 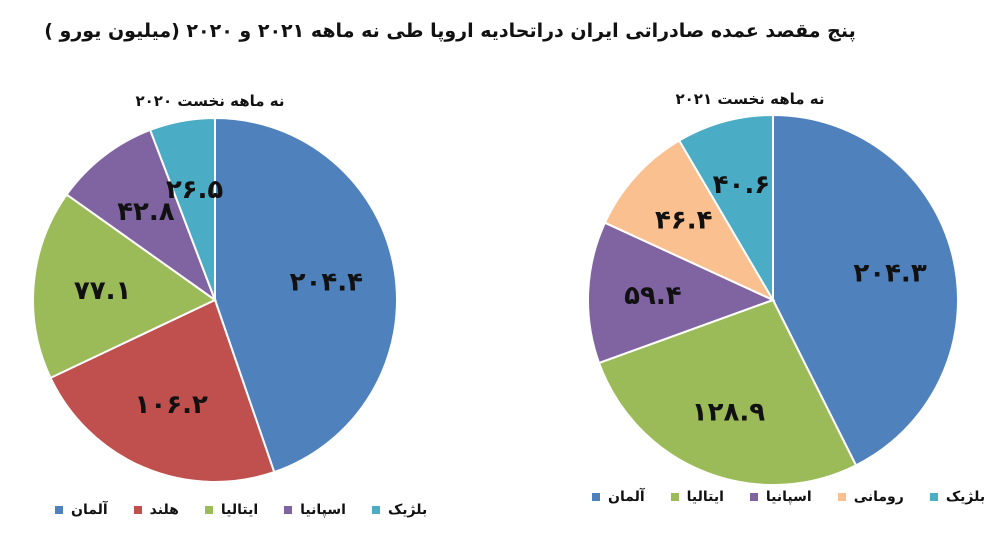 What do you see at coordinates (195, 190) in the screenshot?
I see `data-label-2020-4: ۲۶.۵` at bounding box center [195, 190].